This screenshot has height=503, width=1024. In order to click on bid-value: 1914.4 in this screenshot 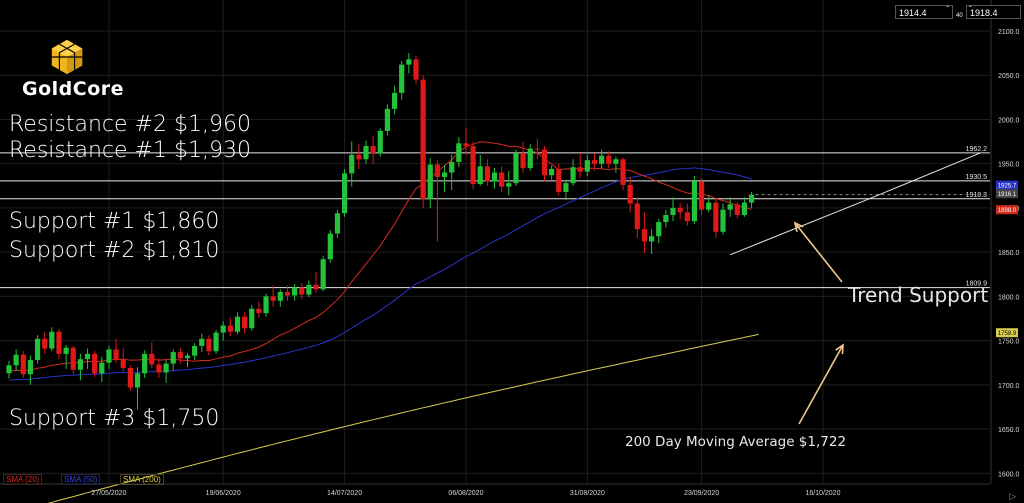, I will do `click(913, 13)`.